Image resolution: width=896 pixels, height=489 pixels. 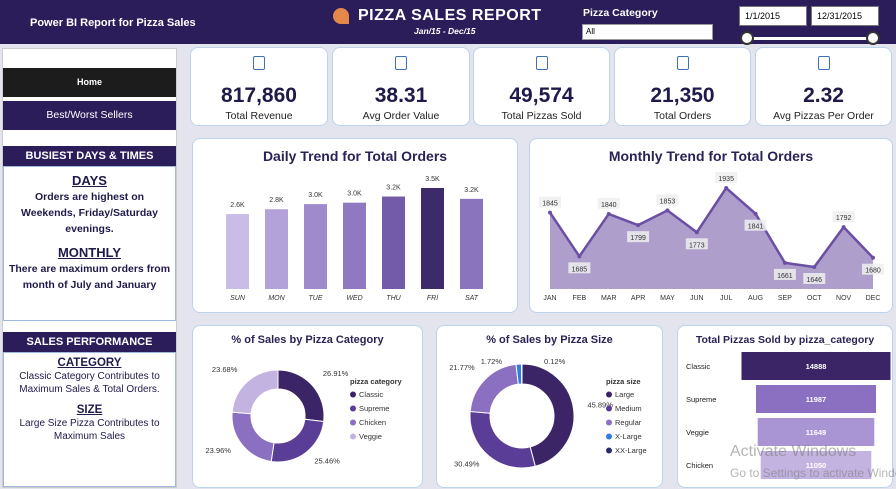 What do you see at coordinates (341, 16) in the screenshot?
I see `pizza-icon` at bounding box center [341, 16].